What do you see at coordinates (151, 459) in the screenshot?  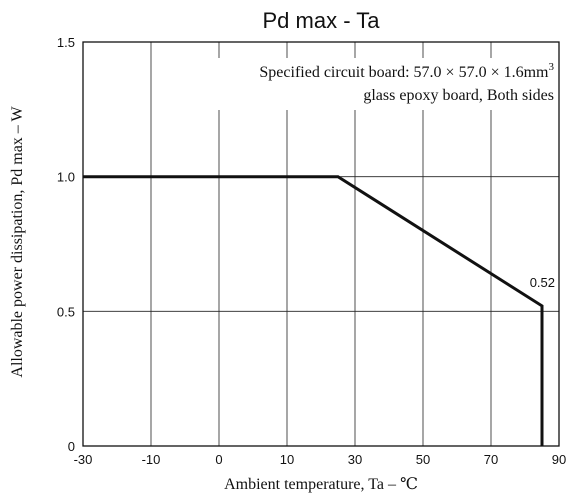 I see `x-tick-label: -10` at bounding box center [151, 459].